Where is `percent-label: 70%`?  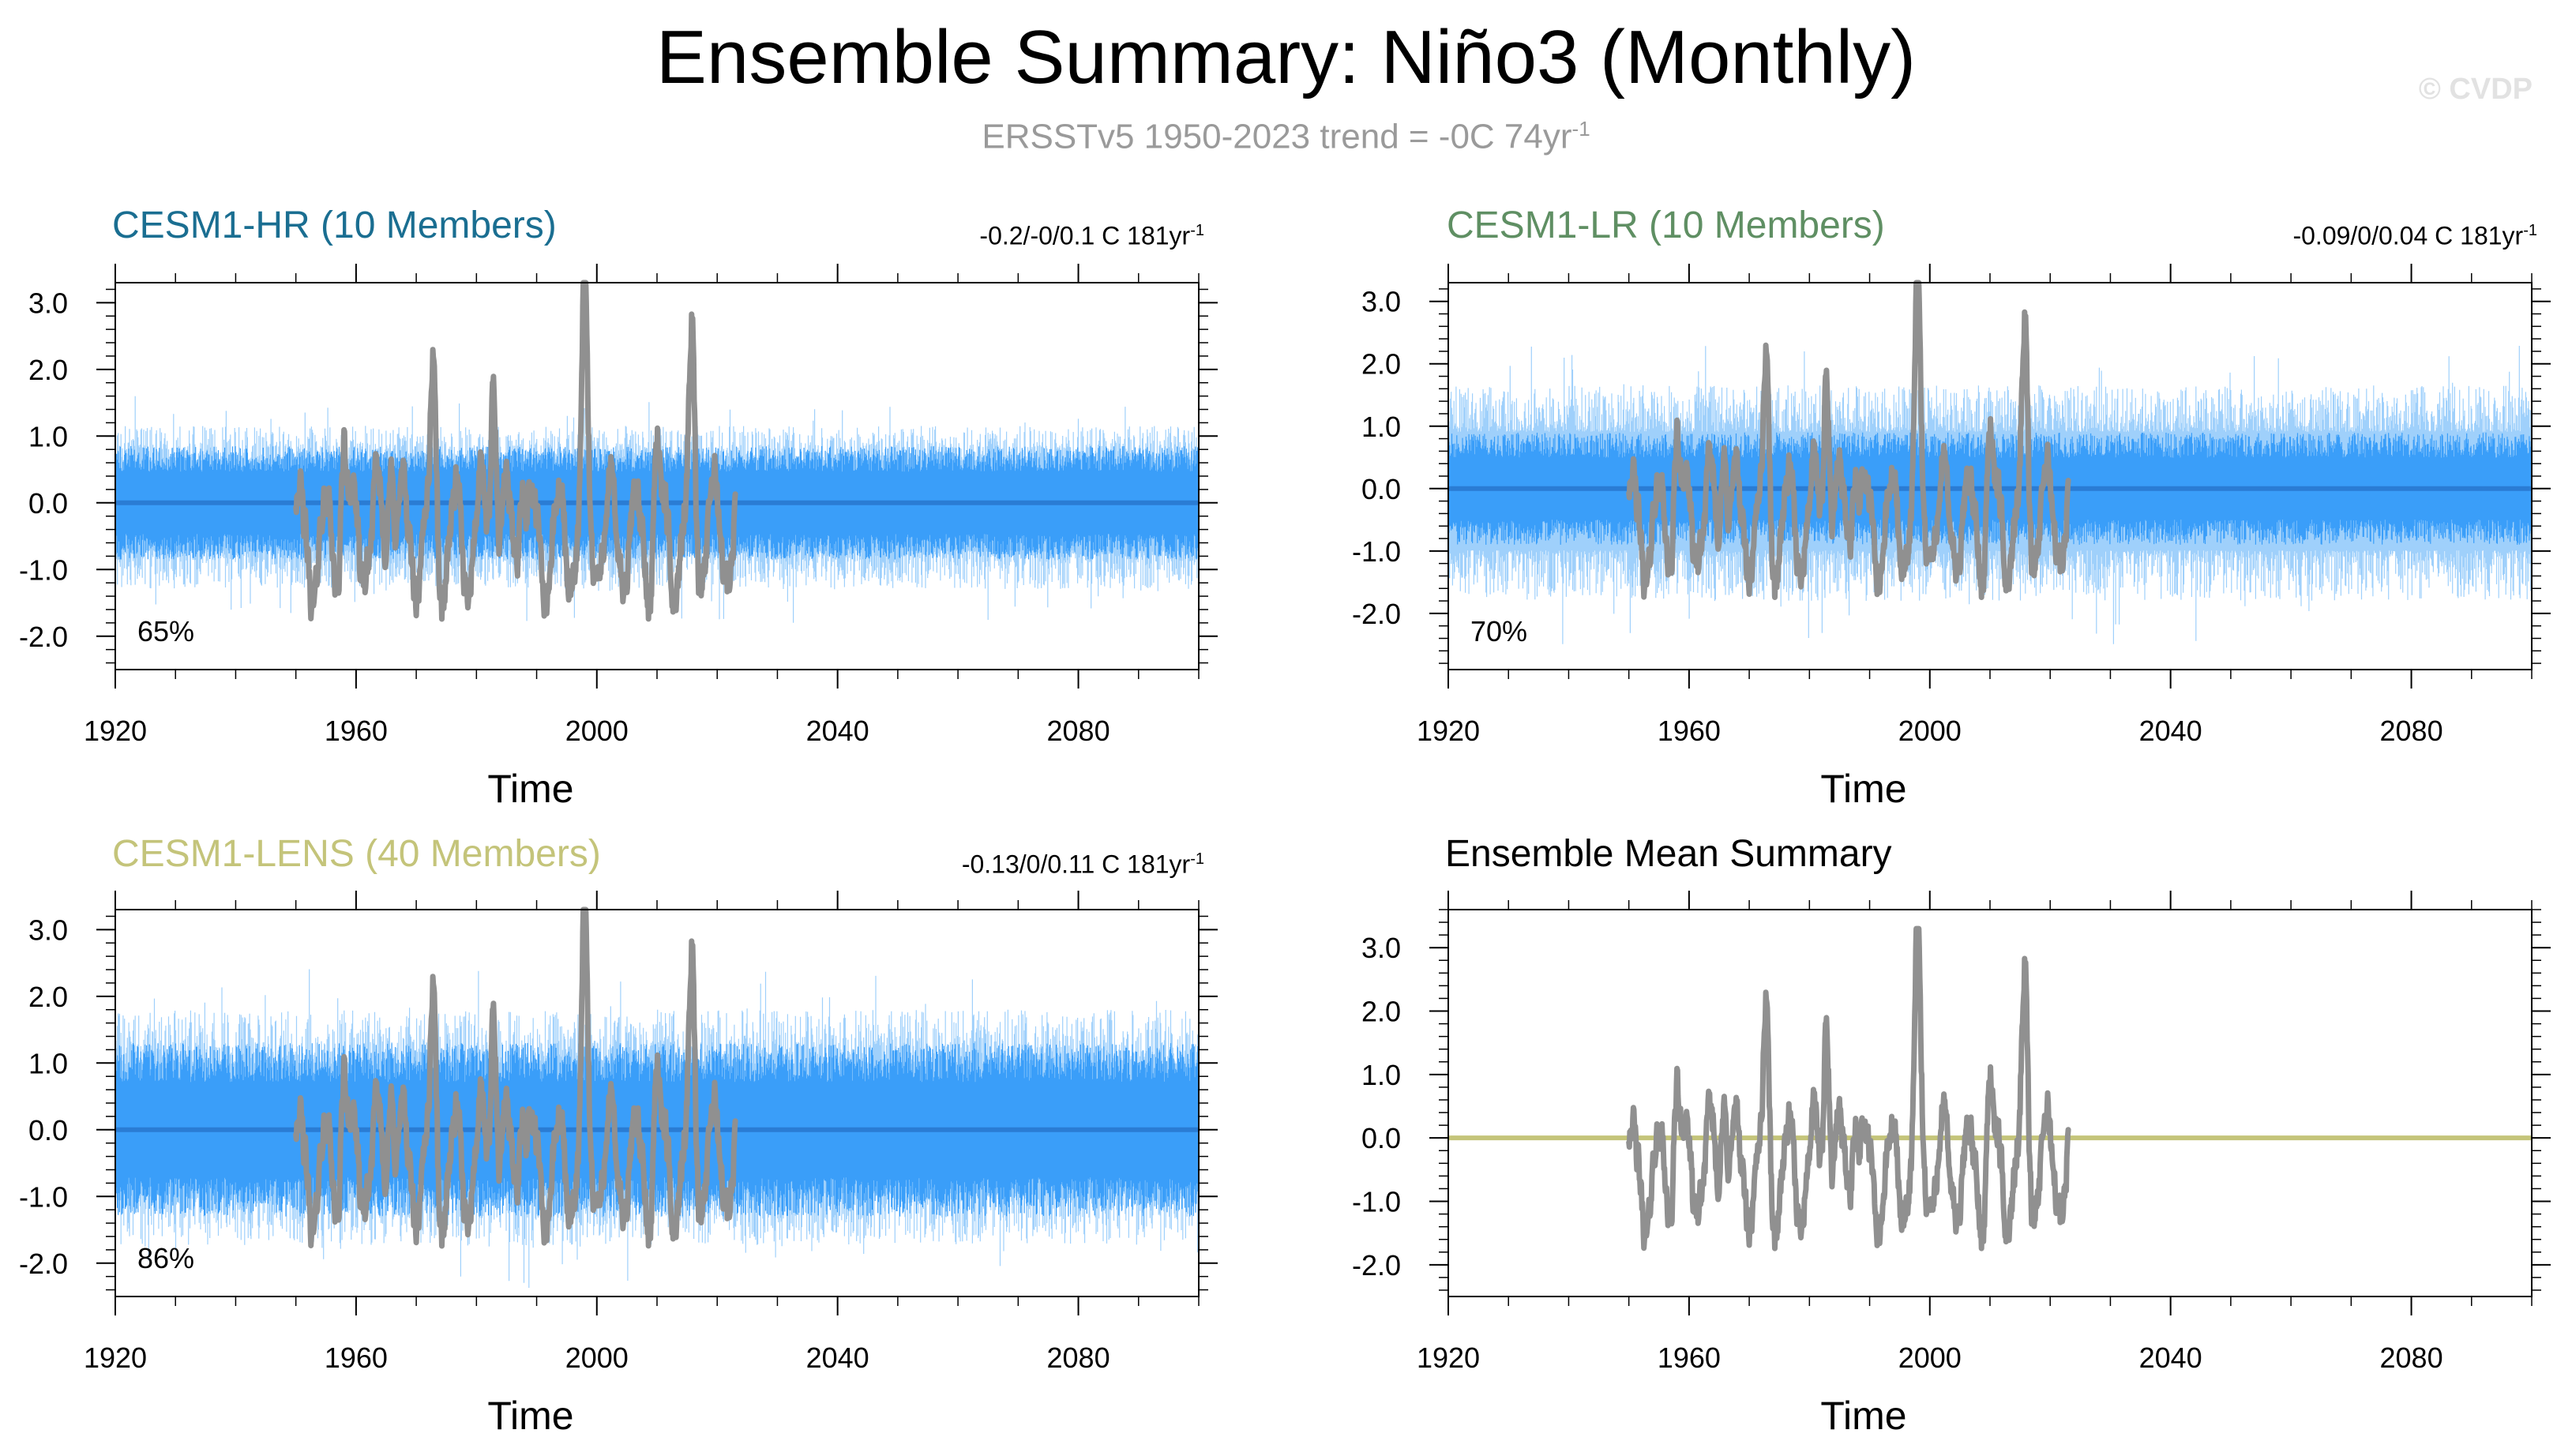 percent-label: 70% is located at coordinates (1499, 631).